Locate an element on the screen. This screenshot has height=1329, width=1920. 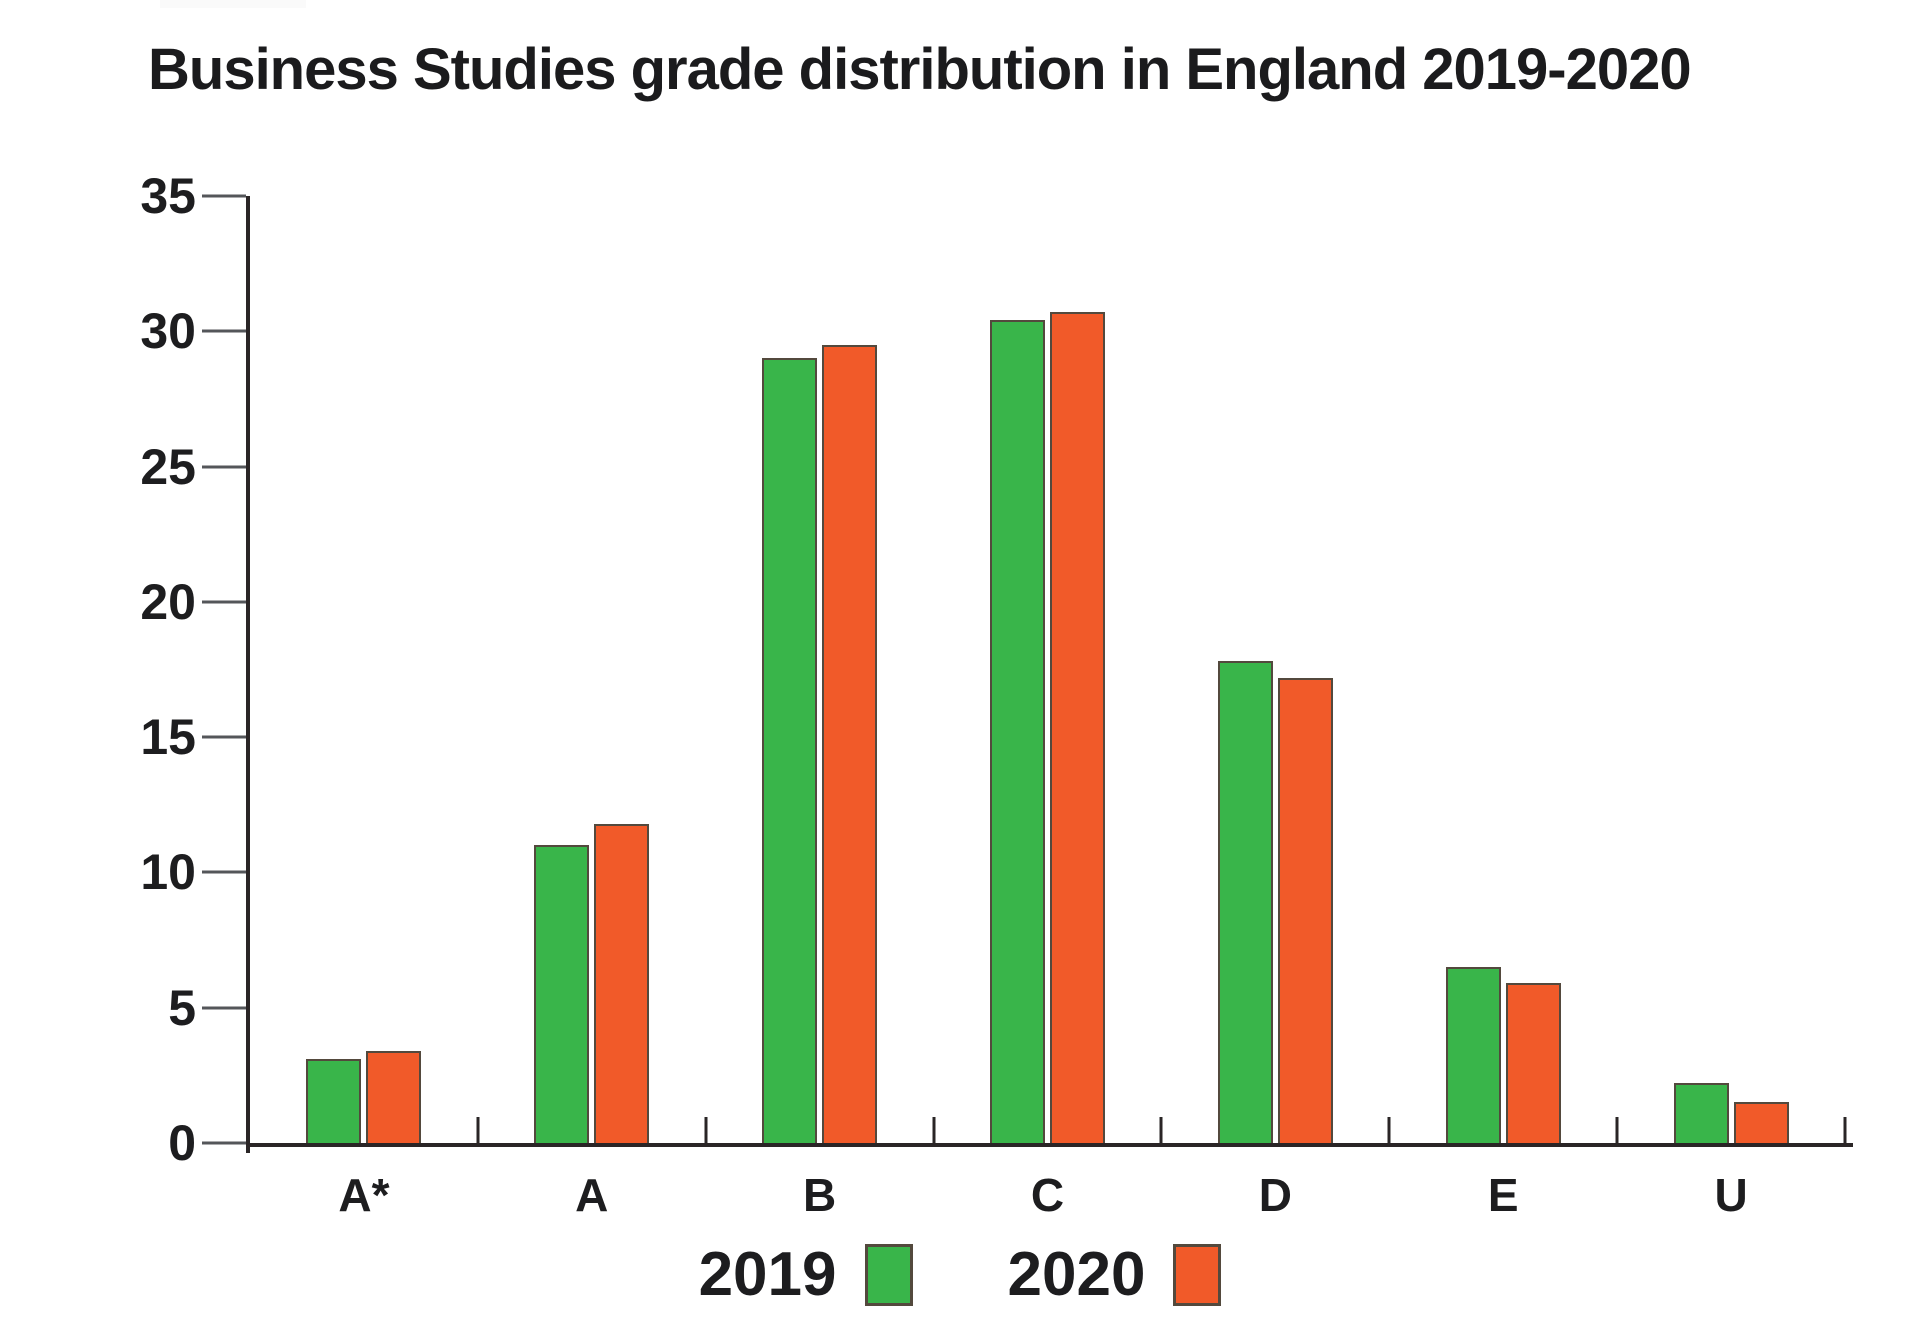
bar-group-A is located at coordinates (592, 669).